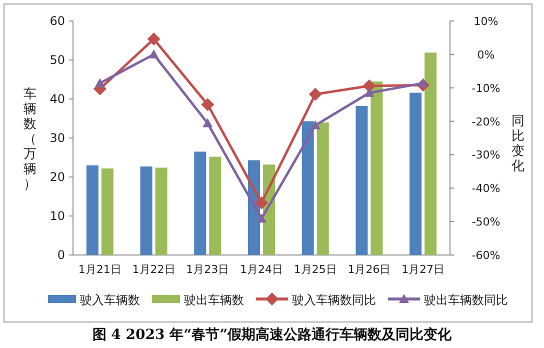 The width and height of the screenshot is (544, 348). What do you see at coordinates (334, 300) in the screenshot?
I see `legend-label: 驶入车辆数同比` at bounding box center [334, 300].